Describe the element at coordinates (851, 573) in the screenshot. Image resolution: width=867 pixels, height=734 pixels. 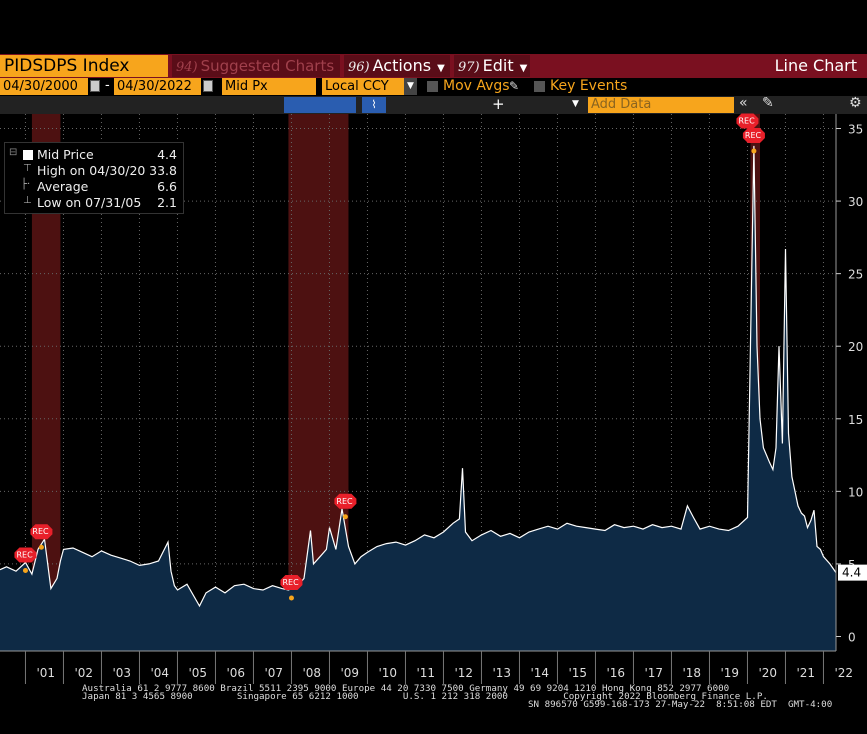
I see `last-value-tag: 4.4` at that location.